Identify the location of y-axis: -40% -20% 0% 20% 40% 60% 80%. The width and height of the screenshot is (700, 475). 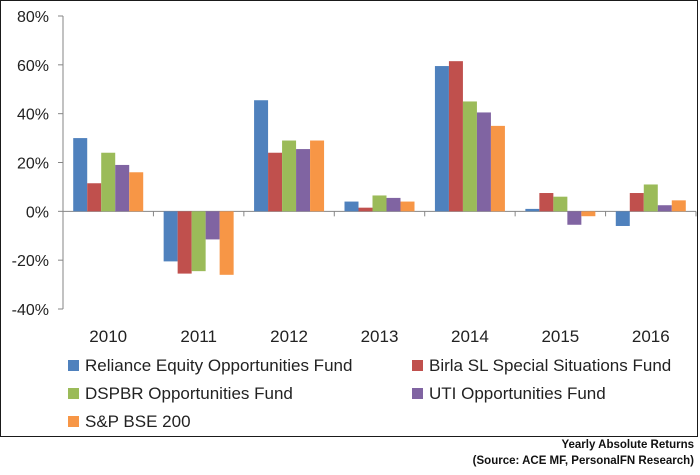
(37, 164).